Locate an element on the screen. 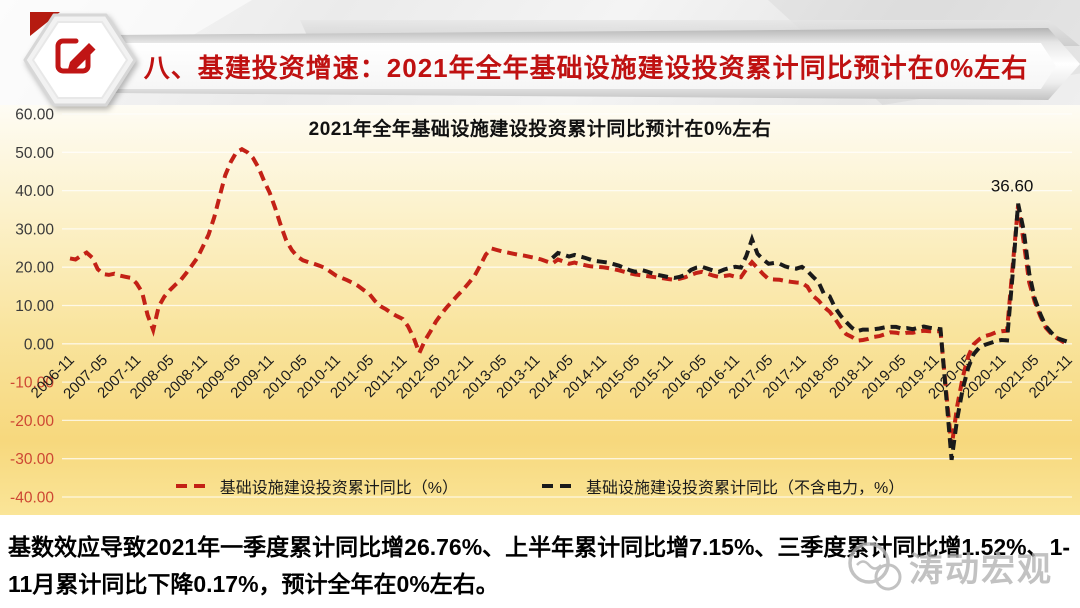  edit-pencil-icon is located at coordinates (75, 56).